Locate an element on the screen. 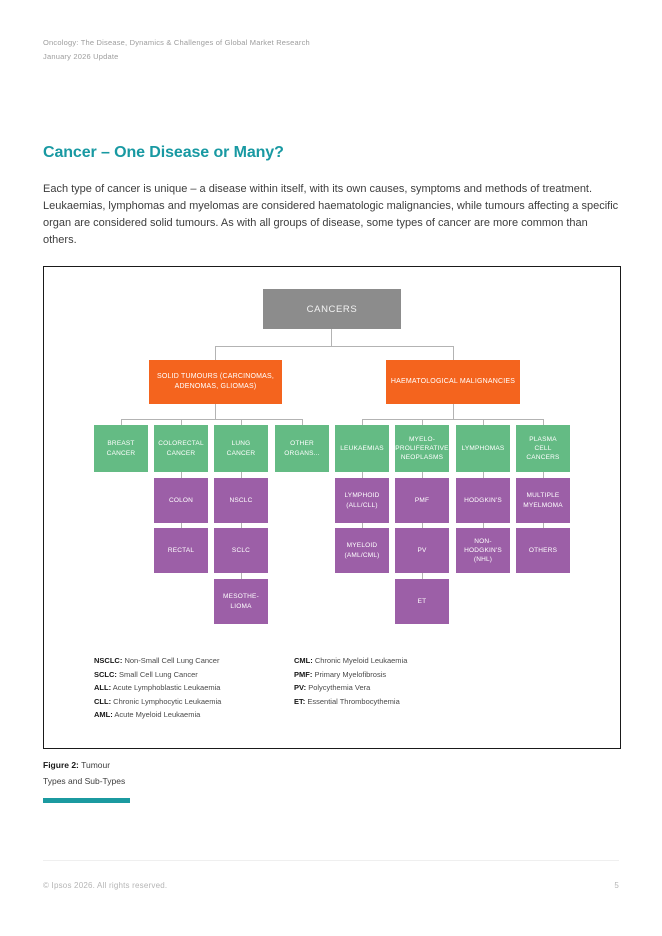  node-pmf: PMF is located at coordinates (422, 500).